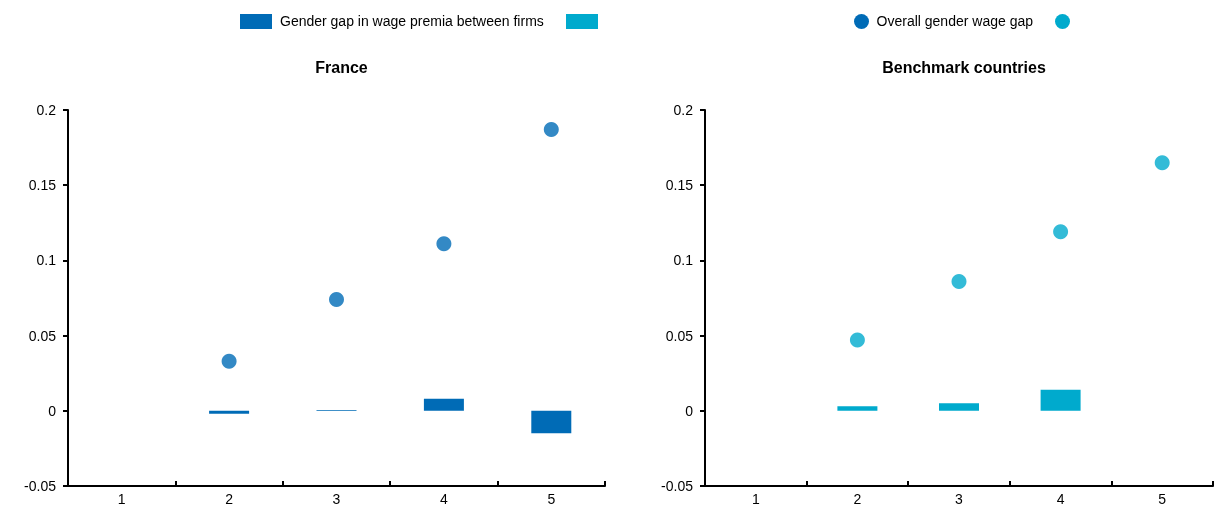 The image size is (1217, 510). What do you see at coordinates (341, 67) in the screenshot?
I see `chart-title: France` at bounding box center [341, 67].